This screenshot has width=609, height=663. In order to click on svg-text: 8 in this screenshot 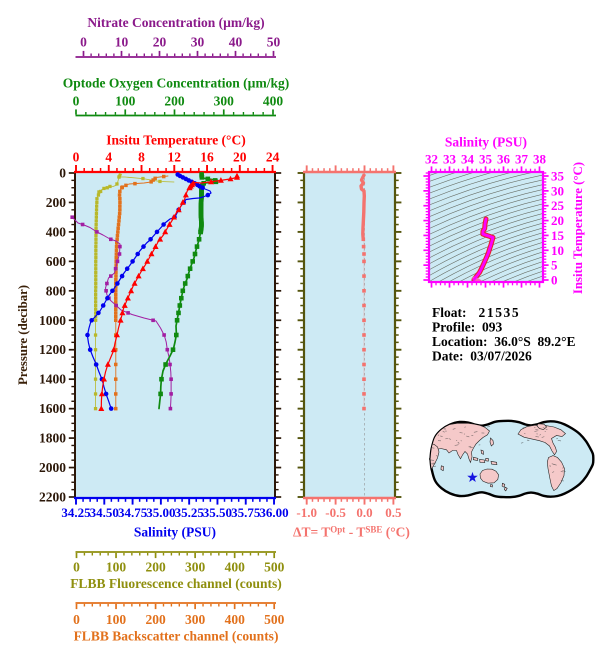, I will do `click(141, 157)`.